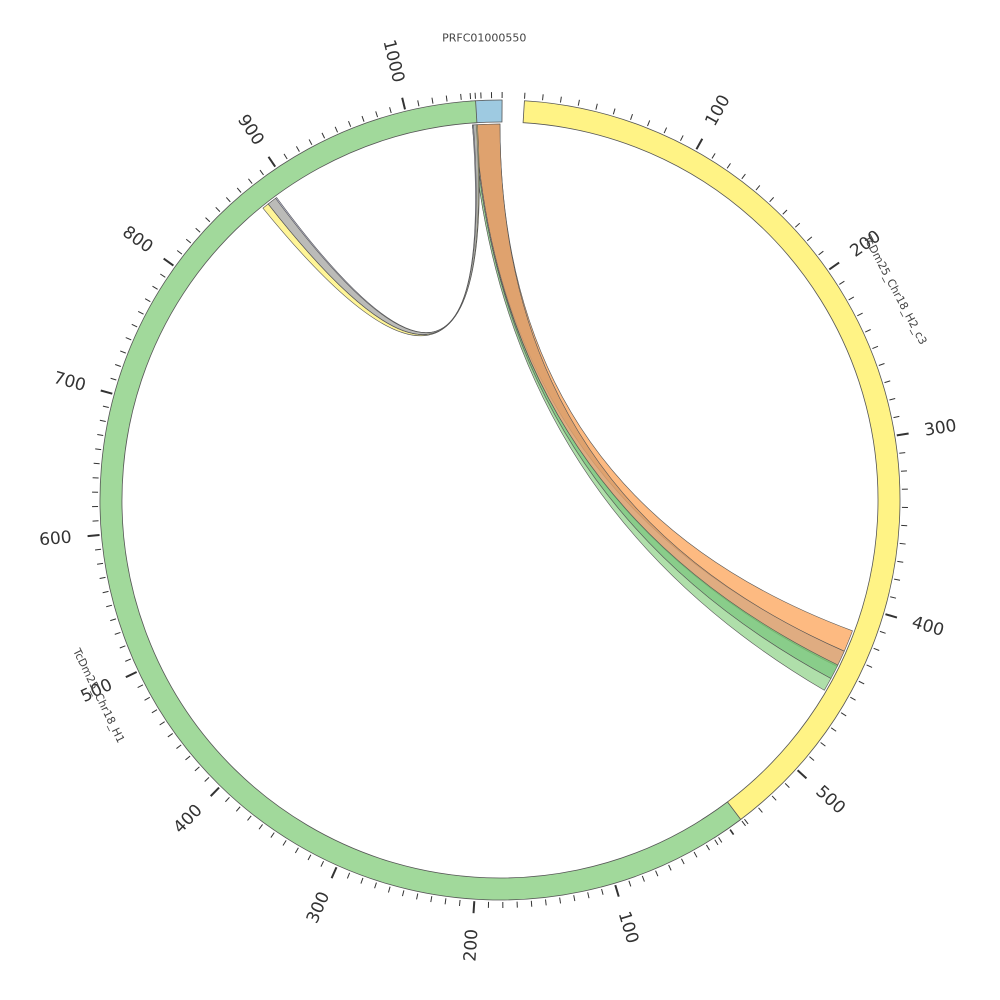 The height and width of the screenshot is (1000, 1000). What do you see at coordinates (484, 37) in the screenshot?
I see `segment-label-top: PRFC01000550` at bounding box center [484, 37].